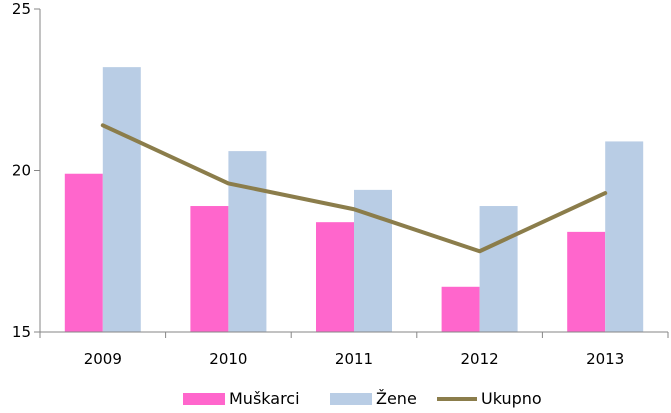 The image size is (671, 413). What do you see at coordinates (605, 359) in the screenshot?
I see `x-tick-label: 2013` at bounding box center [605, 359].